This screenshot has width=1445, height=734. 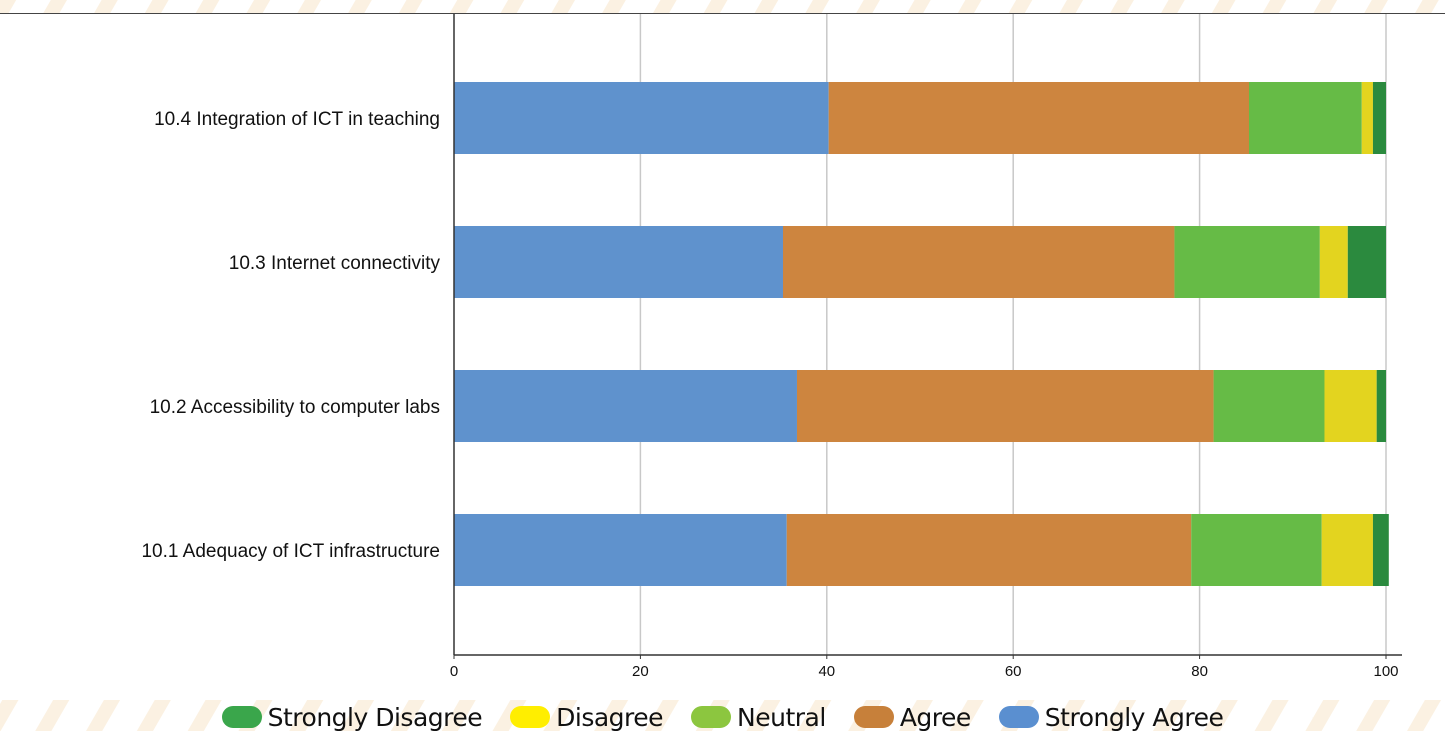 I want to click on legend-label: Agree, so click(x=935, y=717).